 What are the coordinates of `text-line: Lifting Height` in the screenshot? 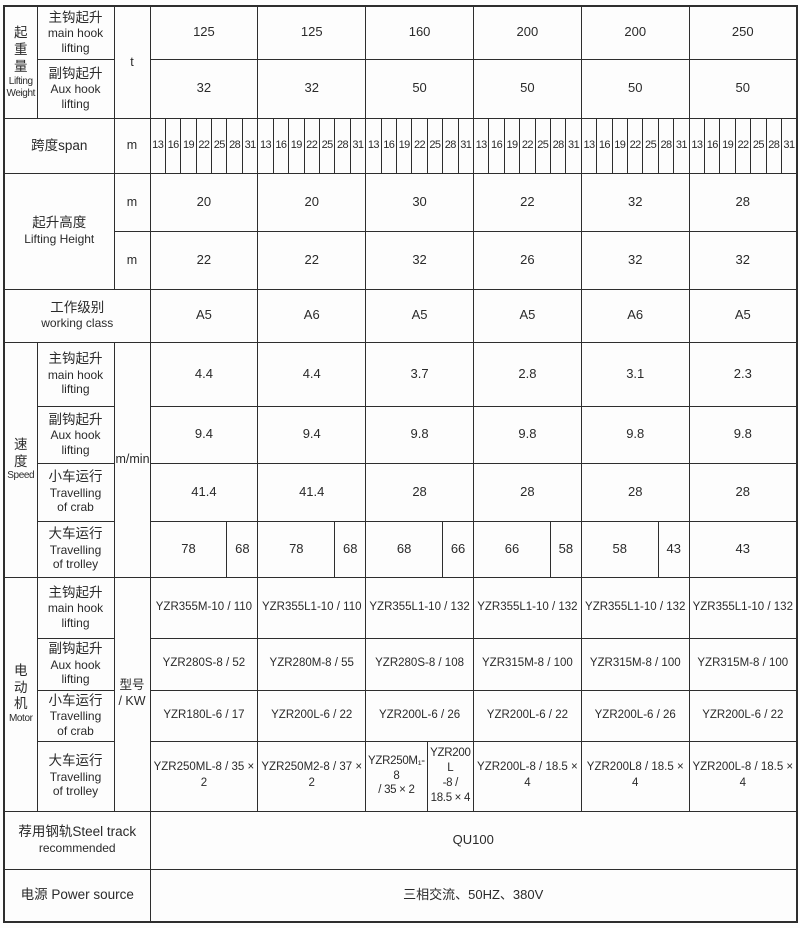 It's located at (59, 238).